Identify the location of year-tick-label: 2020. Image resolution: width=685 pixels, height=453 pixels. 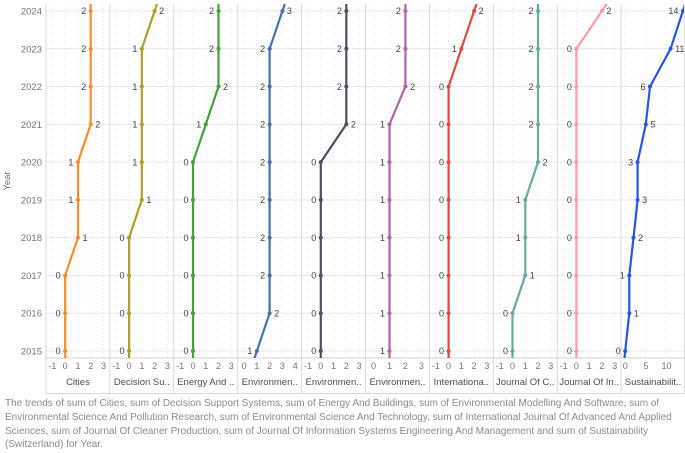
(31, 163).